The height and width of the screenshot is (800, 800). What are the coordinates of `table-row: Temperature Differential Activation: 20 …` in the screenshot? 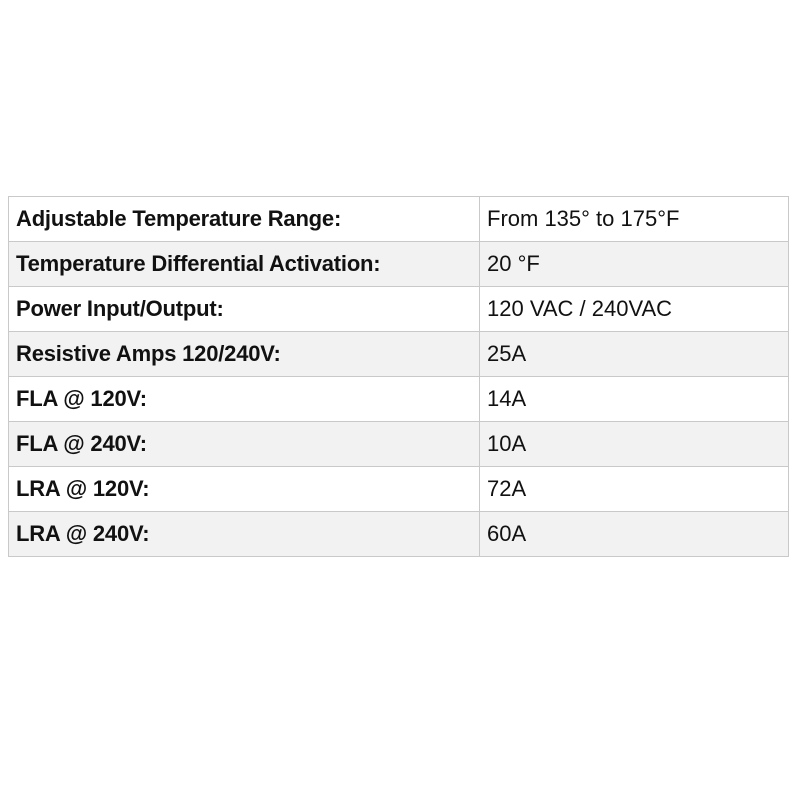 It's located at (398, 264).